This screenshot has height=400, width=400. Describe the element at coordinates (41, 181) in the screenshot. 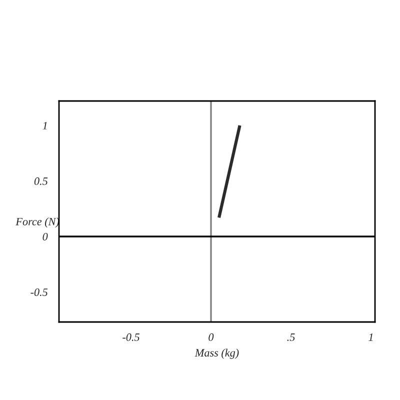

I see `y-tick-label: 0.5` at that location.